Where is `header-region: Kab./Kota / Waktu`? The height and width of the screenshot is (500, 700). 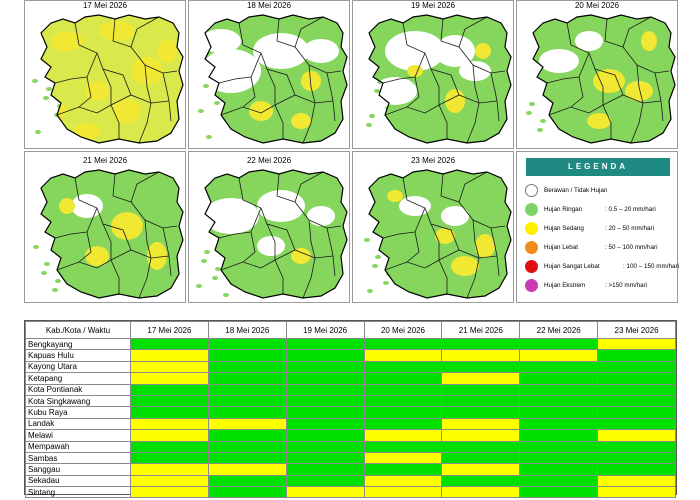 header-region: Kab./Kota / Waktu is located at coordinates (78, 330).